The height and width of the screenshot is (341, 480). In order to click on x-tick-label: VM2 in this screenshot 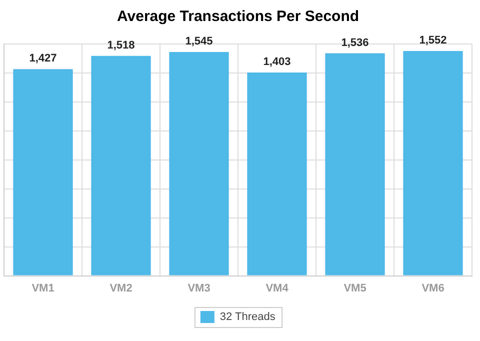, I will do `click(121, 288)`.